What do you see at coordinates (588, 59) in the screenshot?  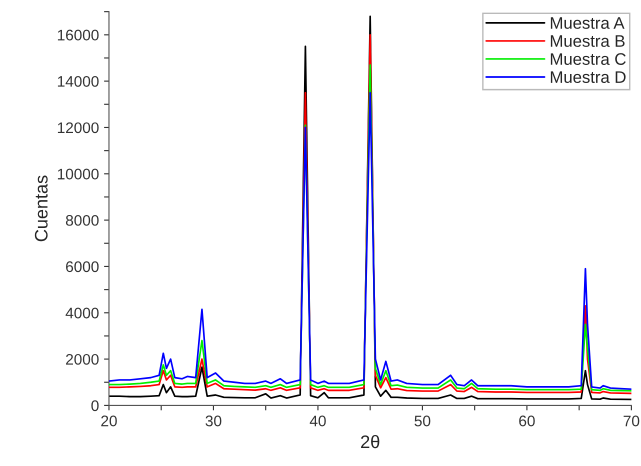 I see `legend-label: Muestra C` at bounding box center [588, 59].